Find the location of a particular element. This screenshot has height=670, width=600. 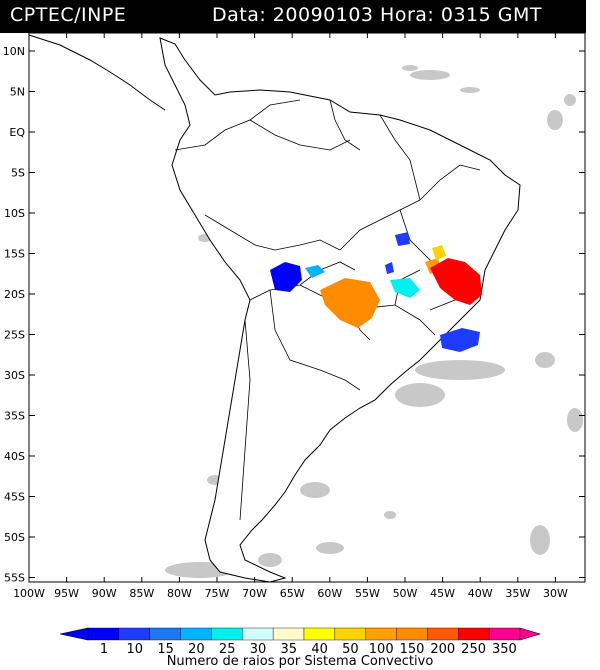

lon-label: 100W is located at coordinates (29, 593).